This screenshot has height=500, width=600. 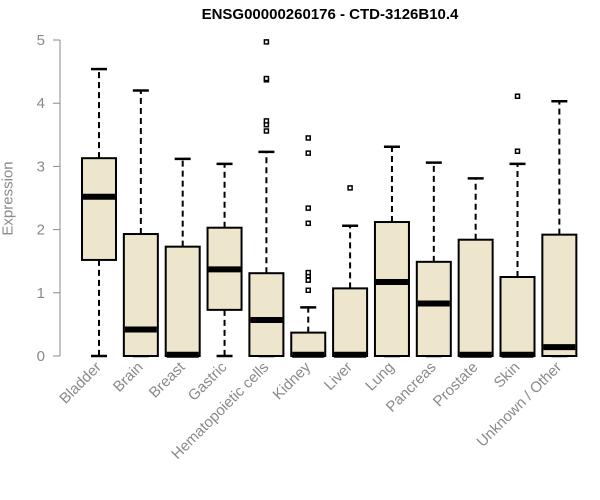 I want to click on box-pancreas, so click(x=433, y=259).